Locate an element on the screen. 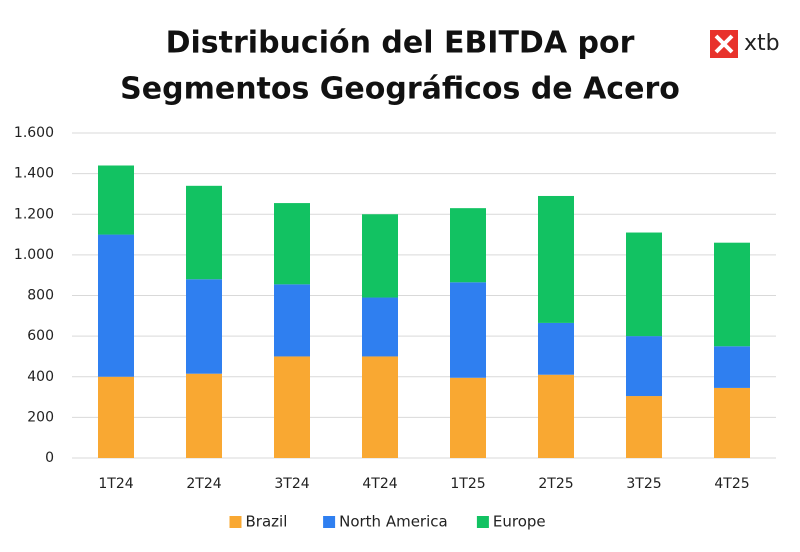  y-tick-label: 1.200 is located at coordinates (34, 214).